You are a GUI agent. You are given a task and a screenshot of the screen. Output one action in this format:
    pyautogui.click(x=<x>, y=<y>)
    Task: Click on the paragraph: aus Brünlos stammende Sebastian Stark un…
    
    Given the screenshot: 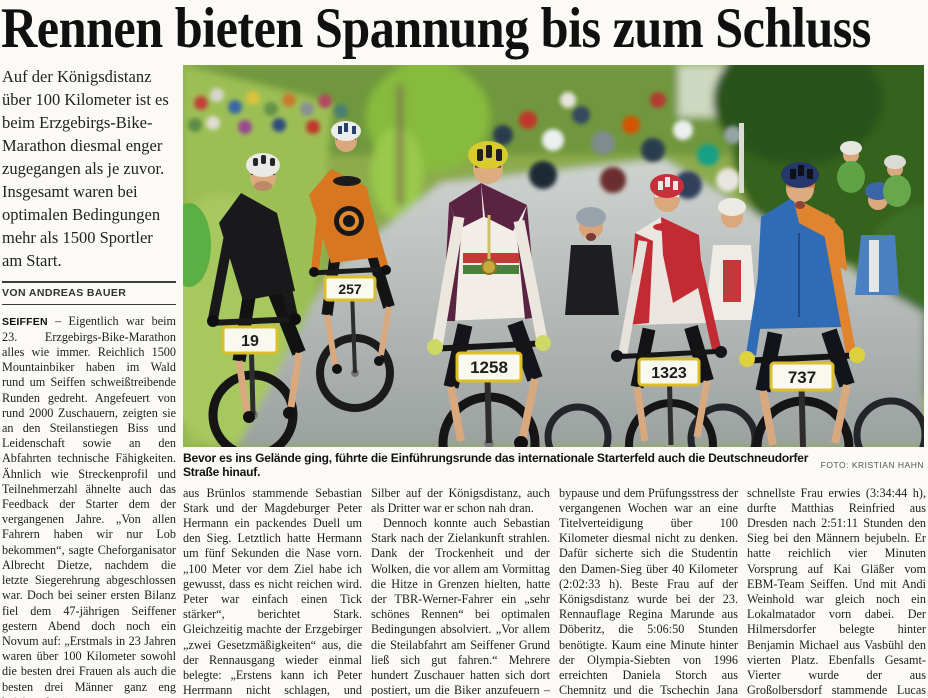 What is the action you would take?
    pyautogui.click(x=272, y=590)
    